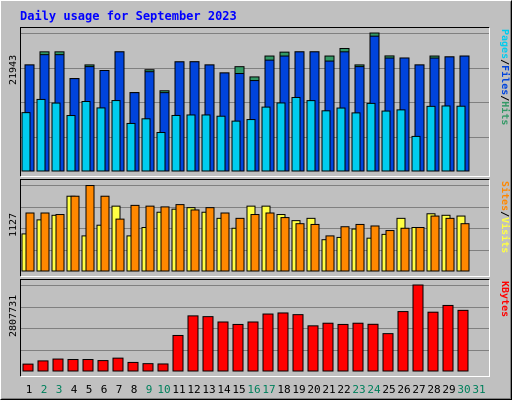 The width and height of the screenshot is (512, 400). Describe the element at coordinates (328, 389) in the screenshot. I see `x-tick-label: 21` at that location.